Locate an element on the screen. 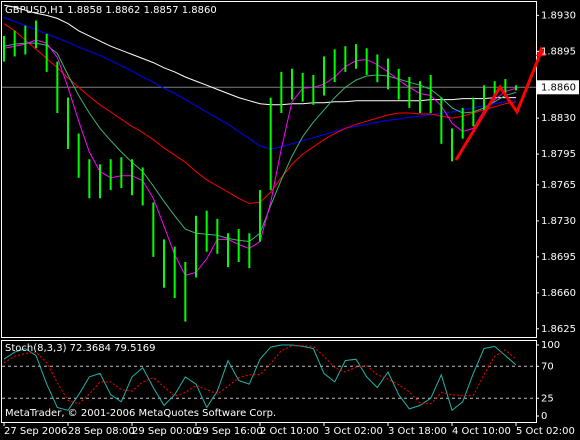 This screenshot has height=440, width=580. y-tick-label: 1.8795 is located at coordinates (558, 154).